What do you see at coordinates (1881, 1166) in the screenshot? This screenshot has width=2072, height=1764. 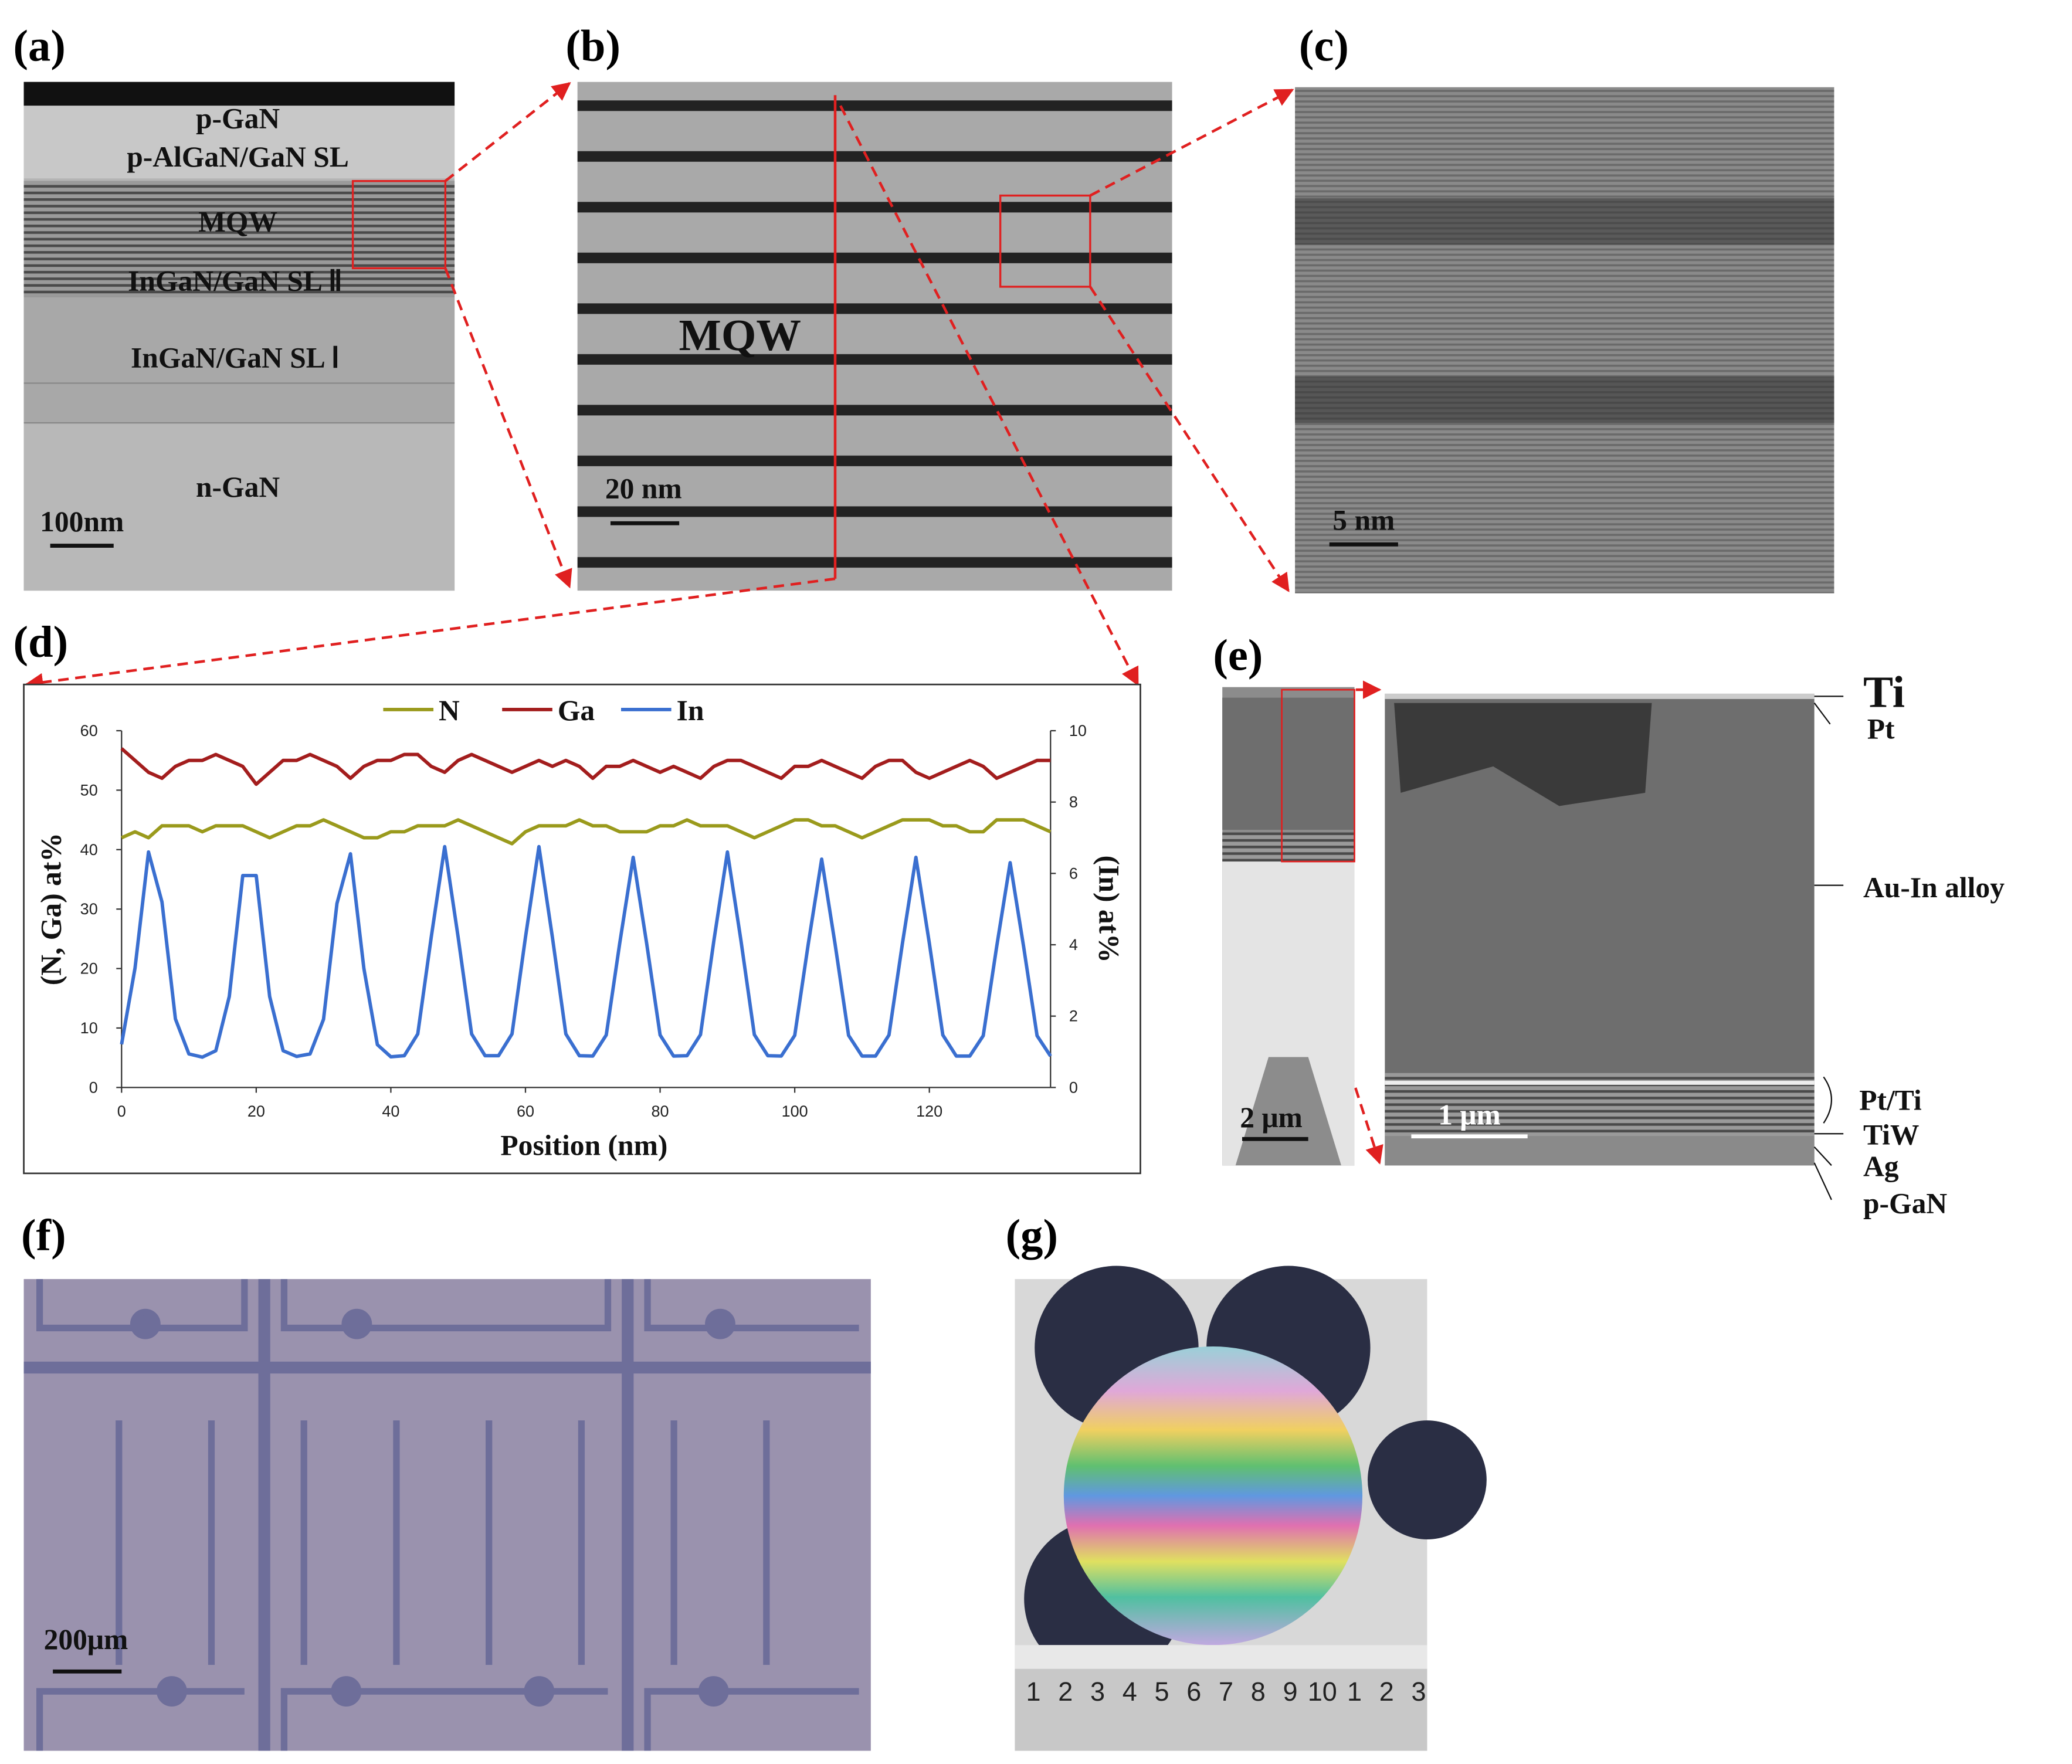 I see `layer-label: Ag` at bounding box center [1881, 1166].